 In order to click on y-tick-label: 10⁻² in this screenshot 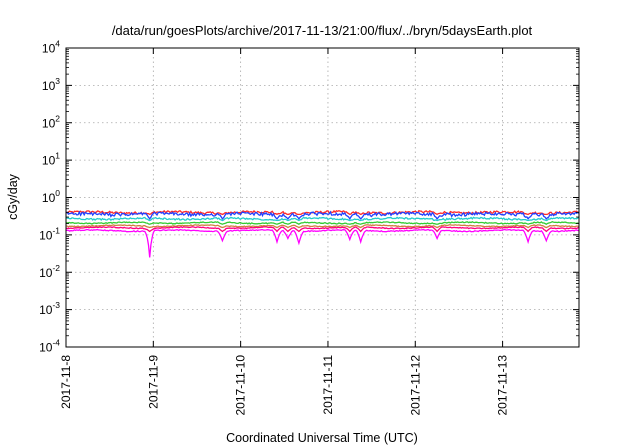, I will do `click(49, 271)`.